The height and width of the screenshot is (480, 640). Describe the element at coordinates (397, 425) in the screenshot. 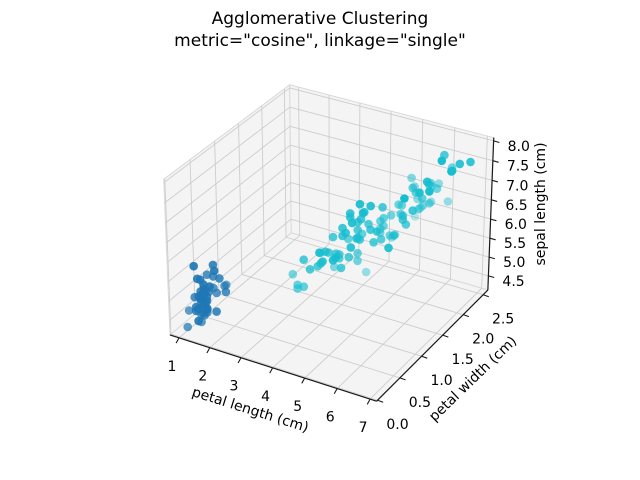

I see `y-tick-label: 0.0` at that location.